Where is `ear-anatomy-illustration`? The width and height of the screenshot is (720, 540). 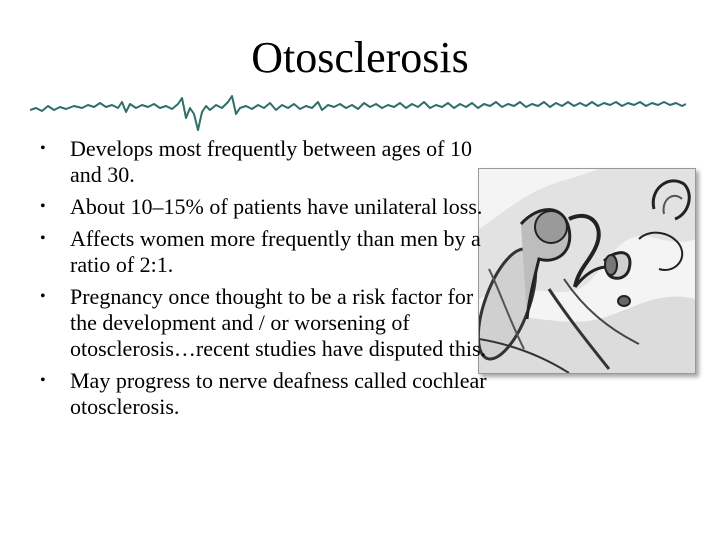 ear-anatomy-illustration is located at coordinates (587, 271).